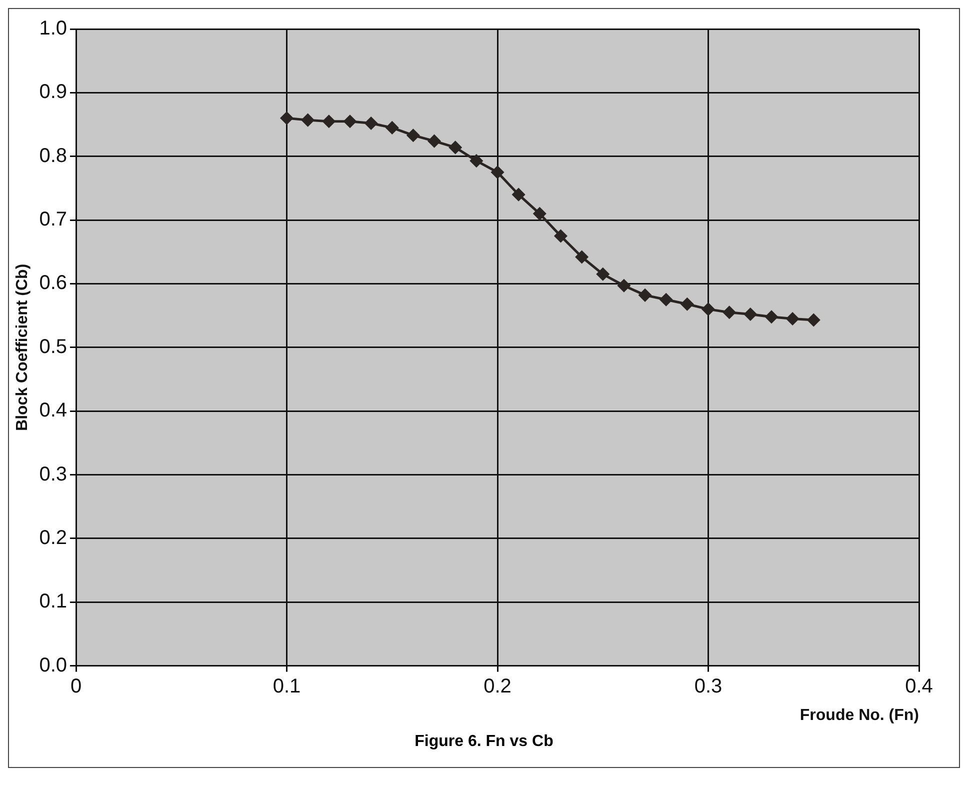 The width and height of the screenshot is (971, 788). I want to click on y-tick-label: 0.5, so click(53, 347).